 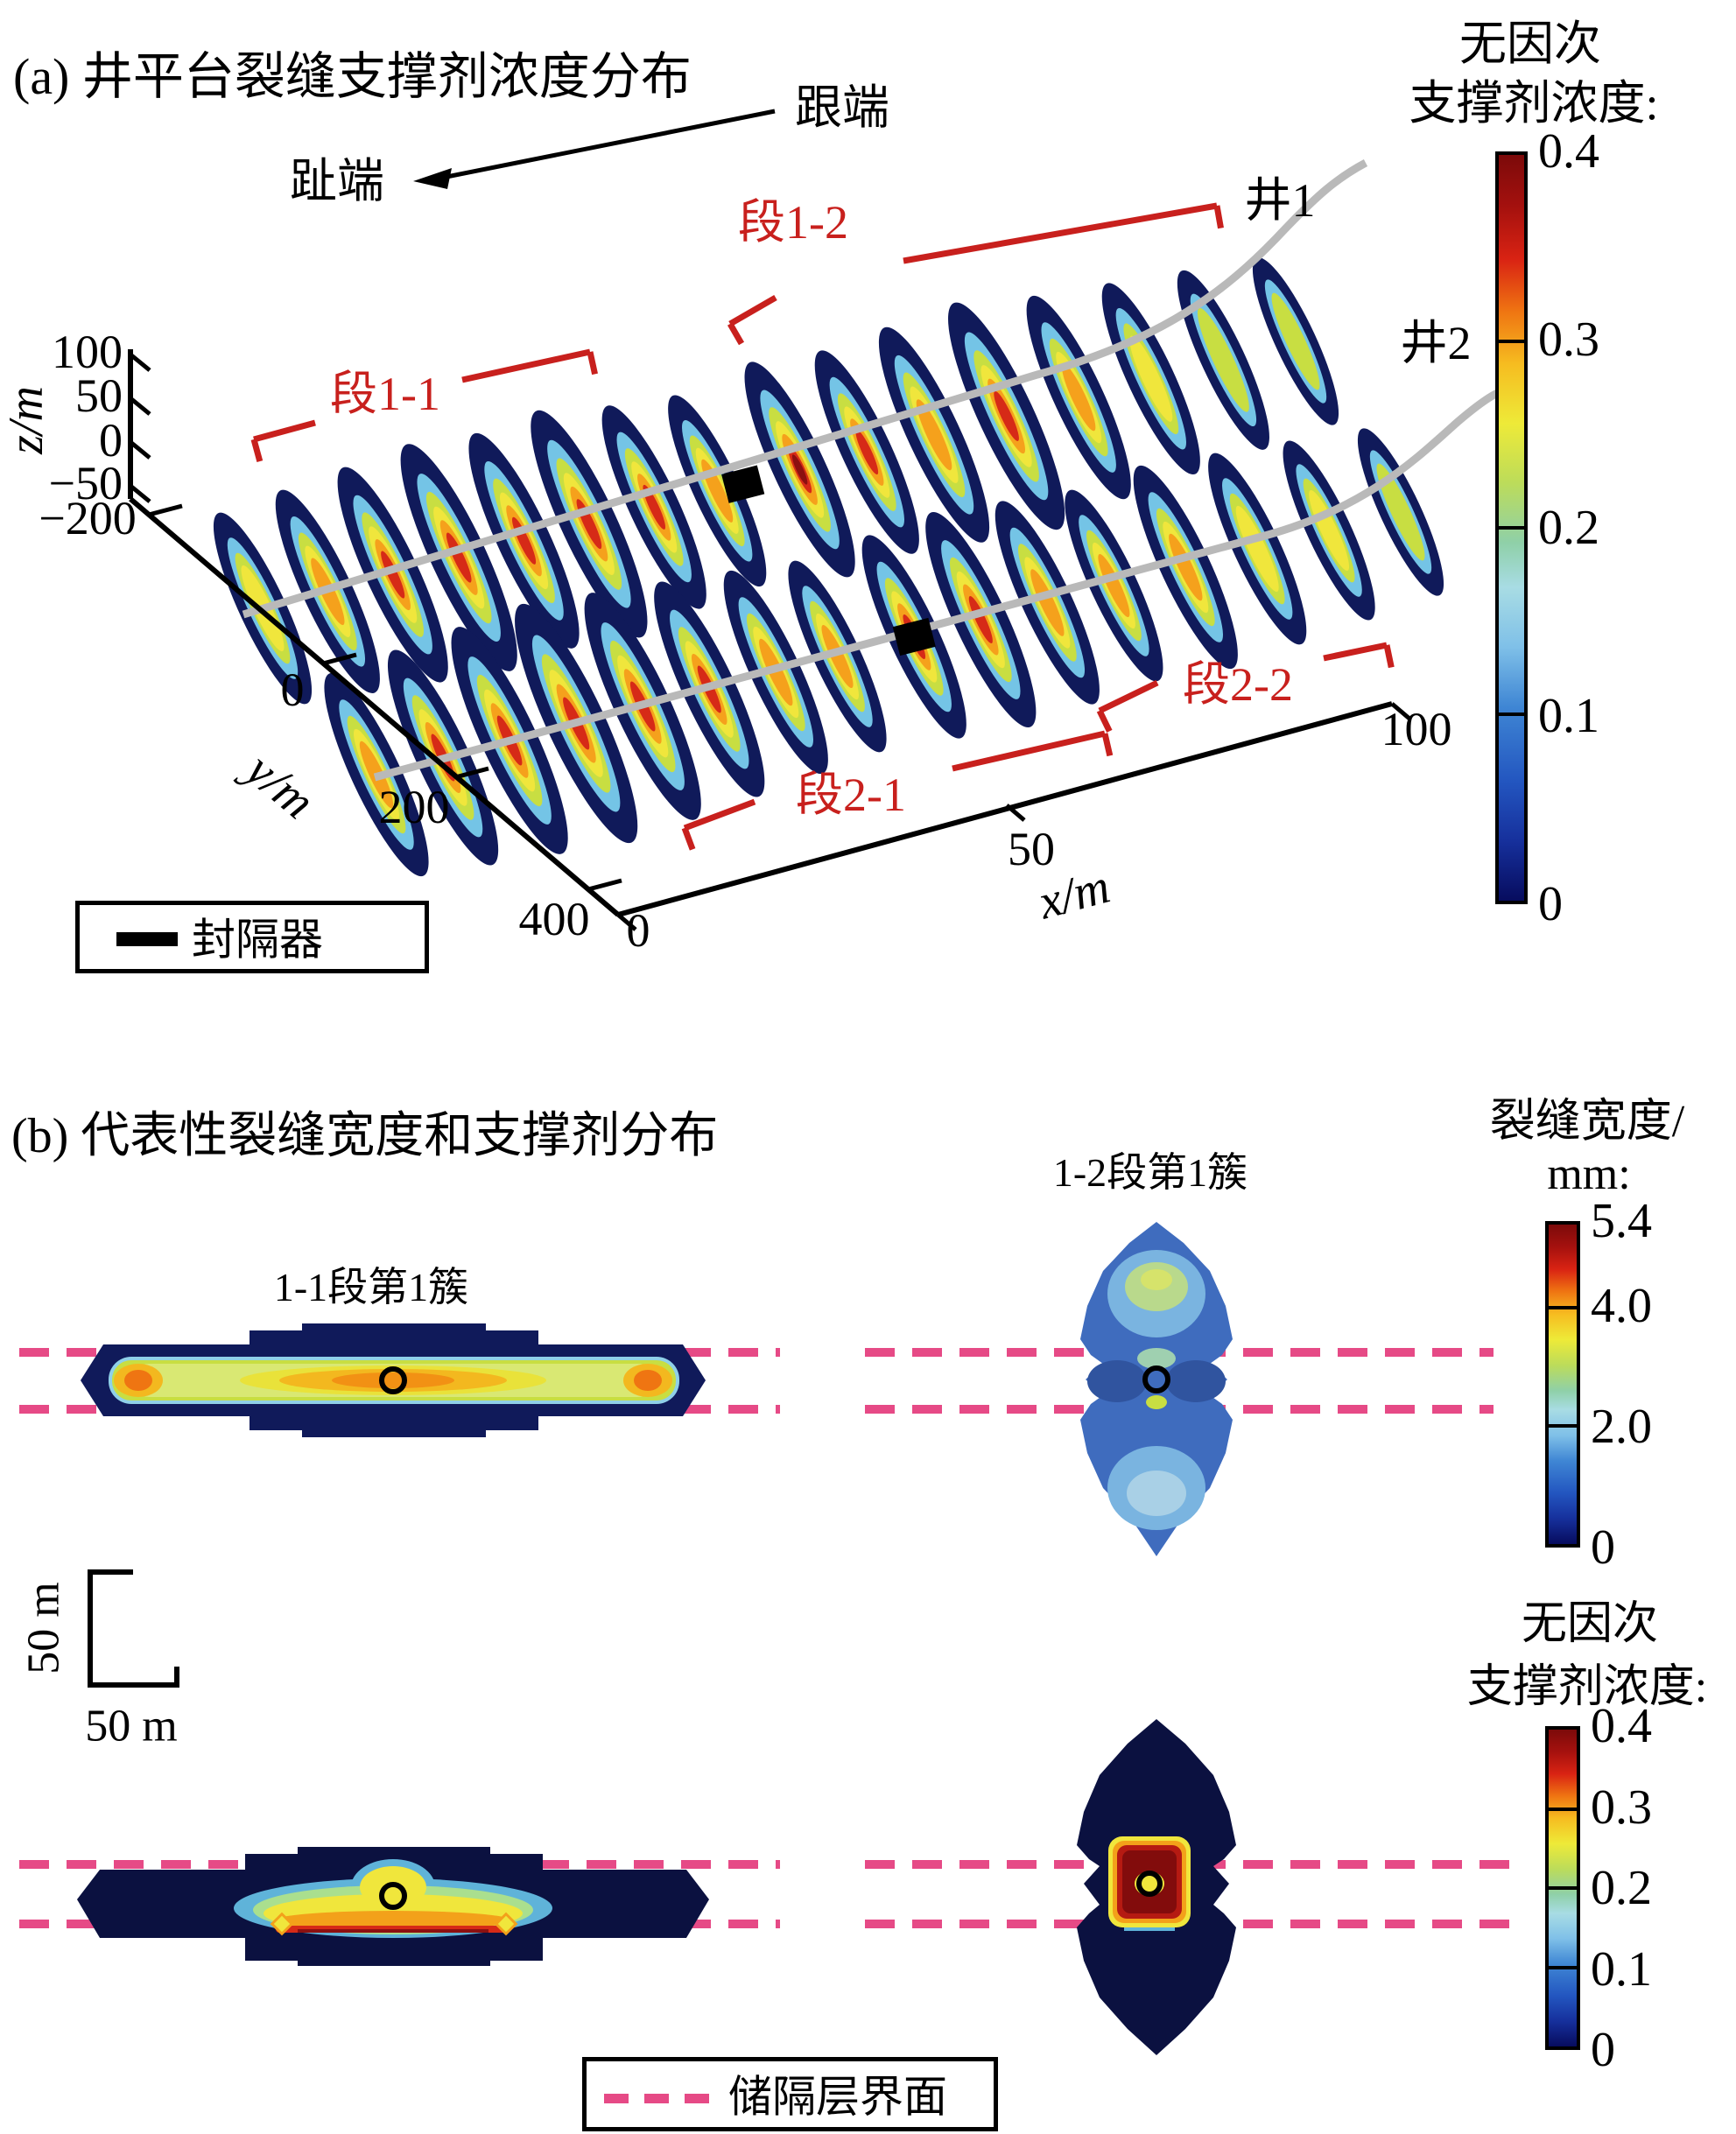 What do you see at coordinates (1562, 1888) in the screenshot?
I see `colorbar-proppant-b` at bounding box center [1562, 1888].